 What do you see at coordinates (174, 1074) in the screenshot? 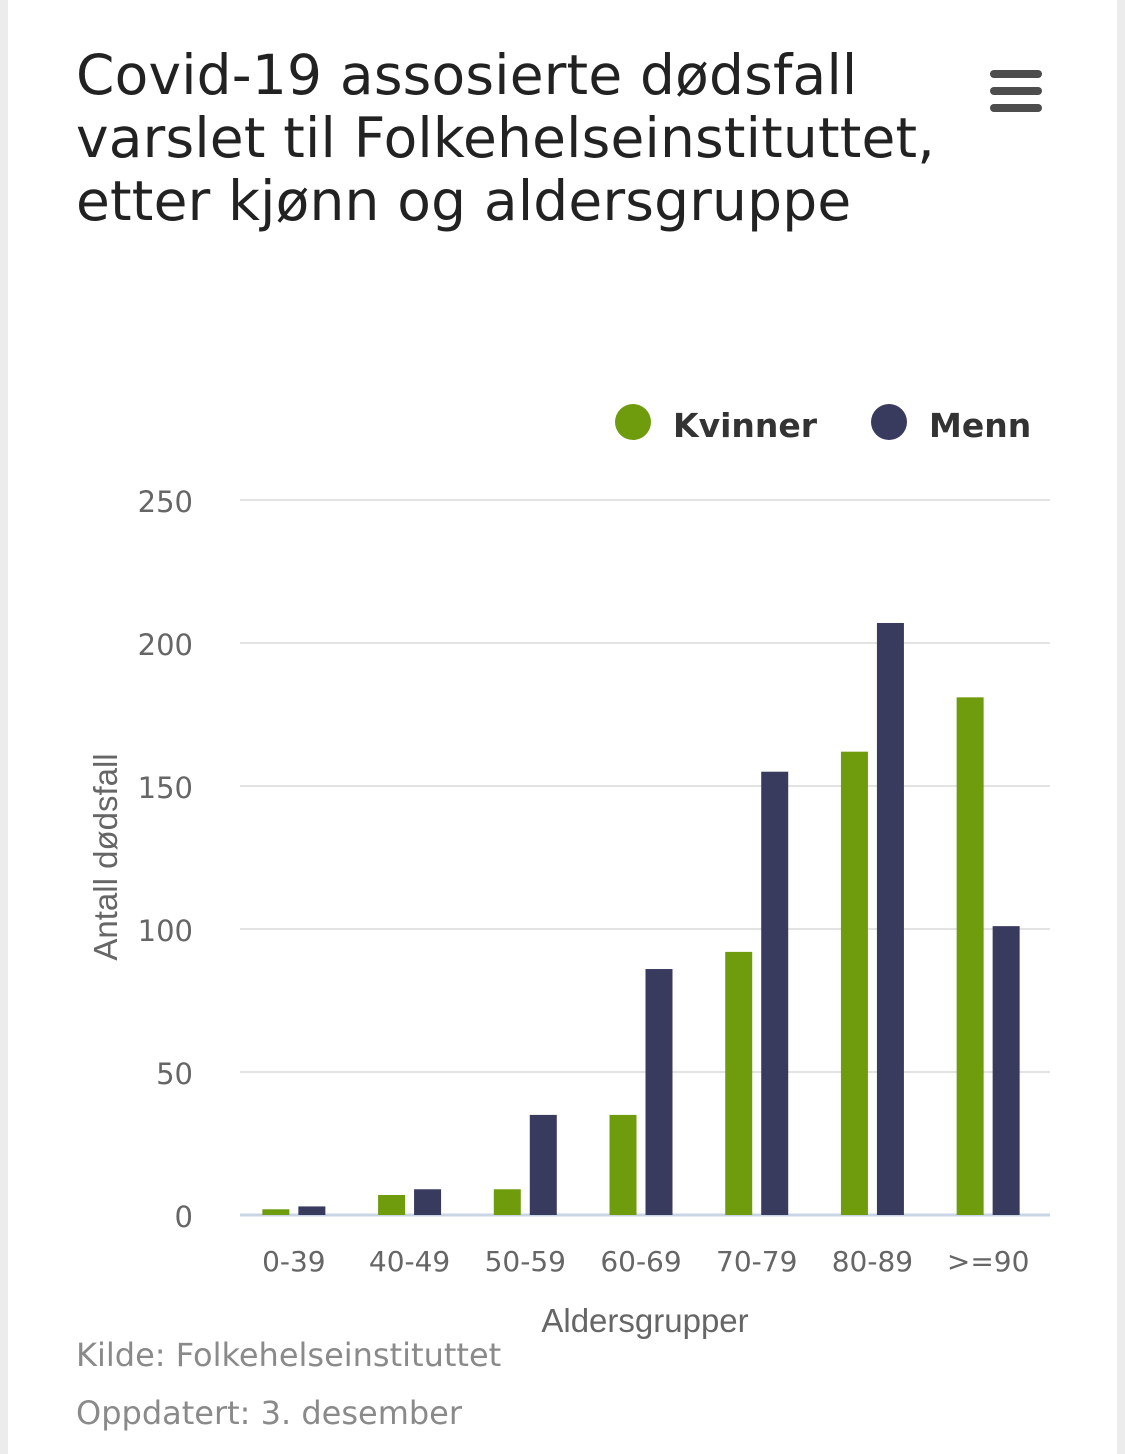
I see `y-tick-label: 50` at bounding box center [174, 1074].